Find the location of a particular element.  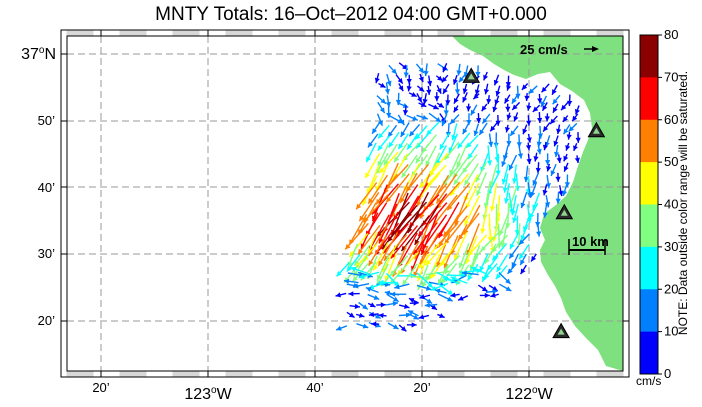

colorbar-tick-label: 70 is located at coordinates (671, 76).